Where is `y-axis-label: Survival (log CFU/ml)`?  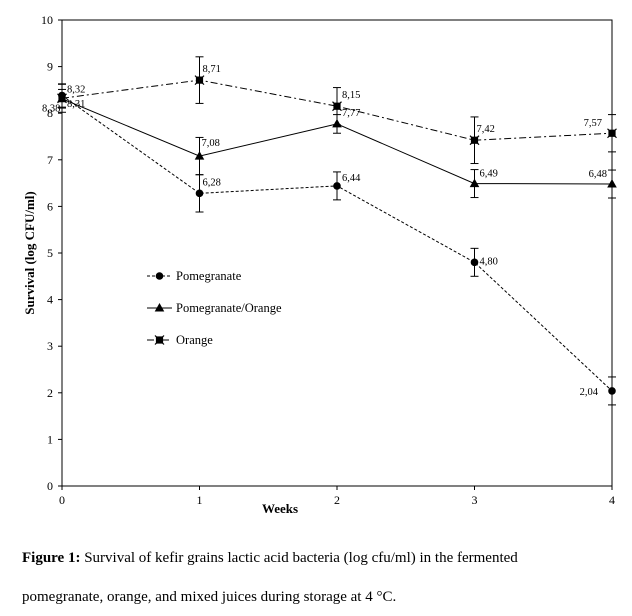
y-axis-label: Survival (log CFU/ml) is located at coordinates (29, 253).